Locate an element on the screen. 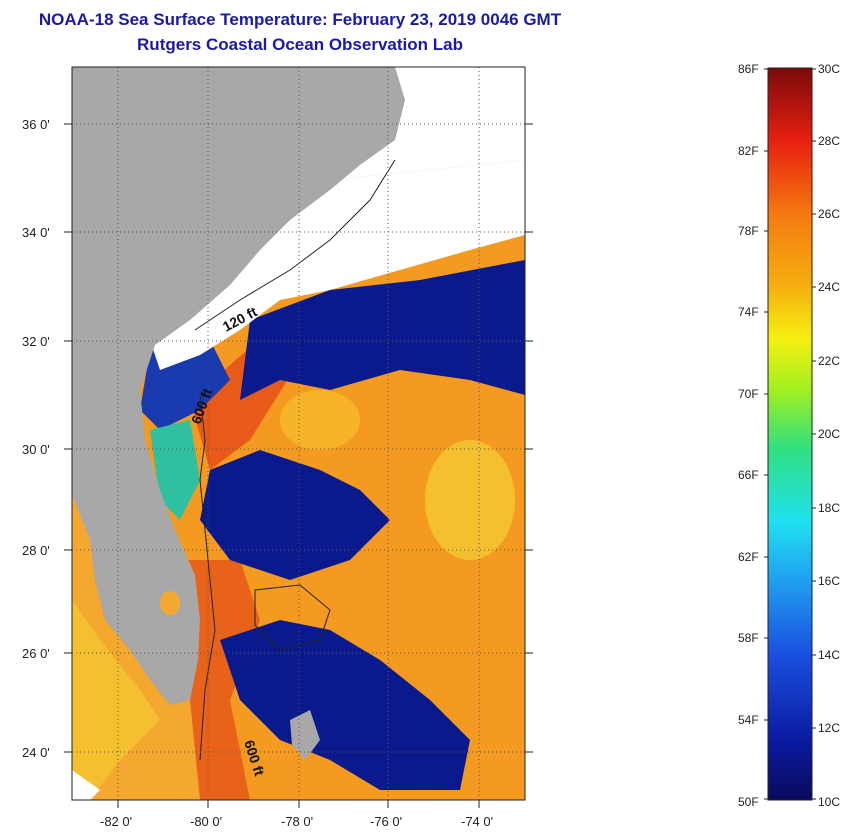  map-subtitle: Rutgers Coastal Ocean Observation Lab is located at coordinates (300, 44).